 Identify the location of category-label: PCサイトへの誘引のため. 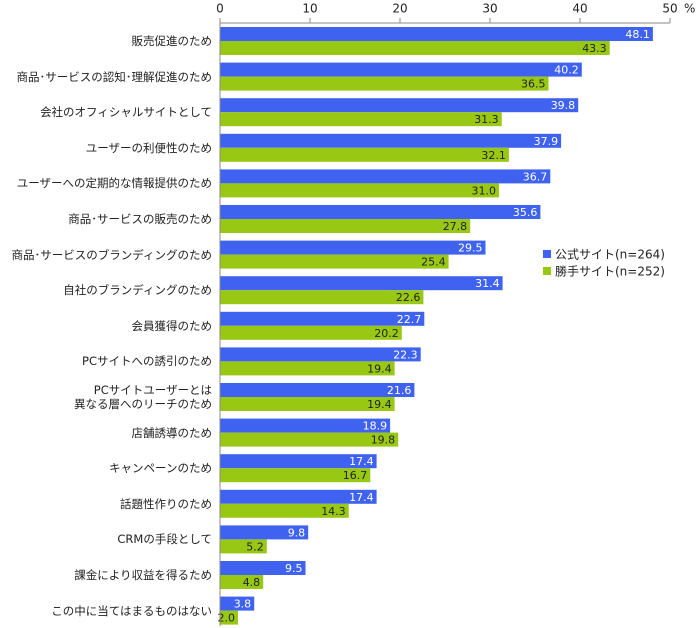
(147, 361).